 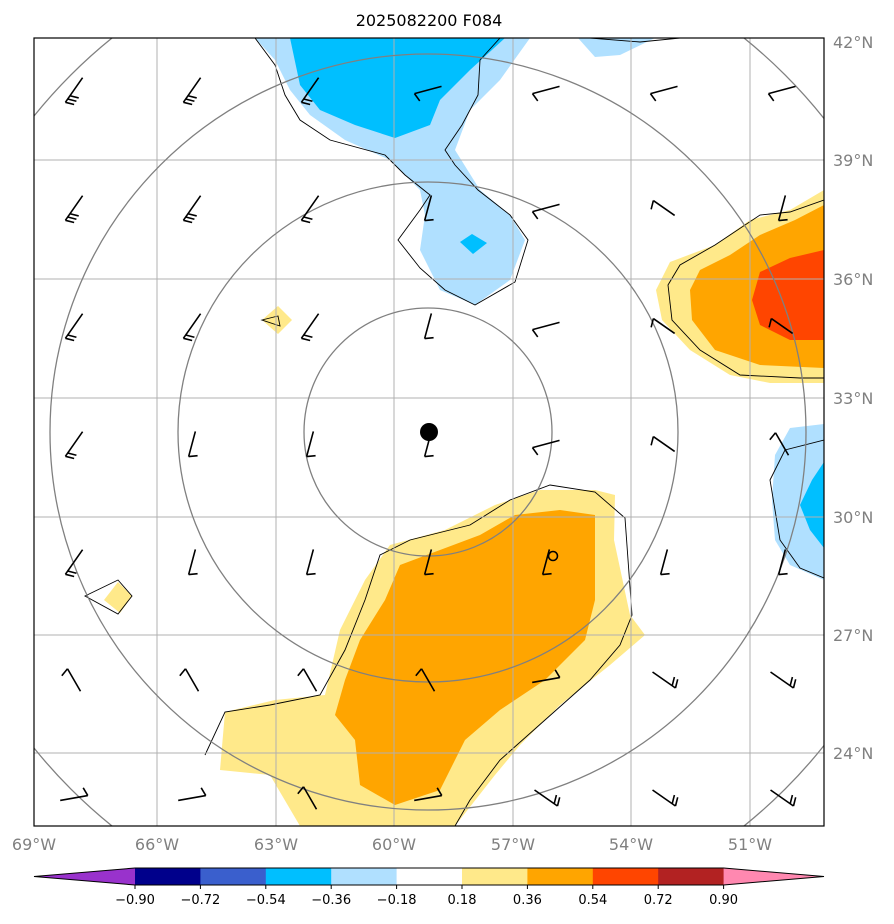 I want to click on lon-label-54w: 54°W, so click(x=631, y=844).